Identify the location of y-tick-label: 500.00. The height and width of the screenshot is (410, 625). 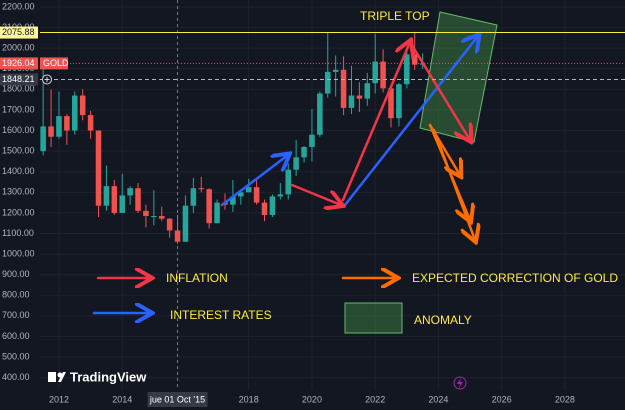
(16, 356).